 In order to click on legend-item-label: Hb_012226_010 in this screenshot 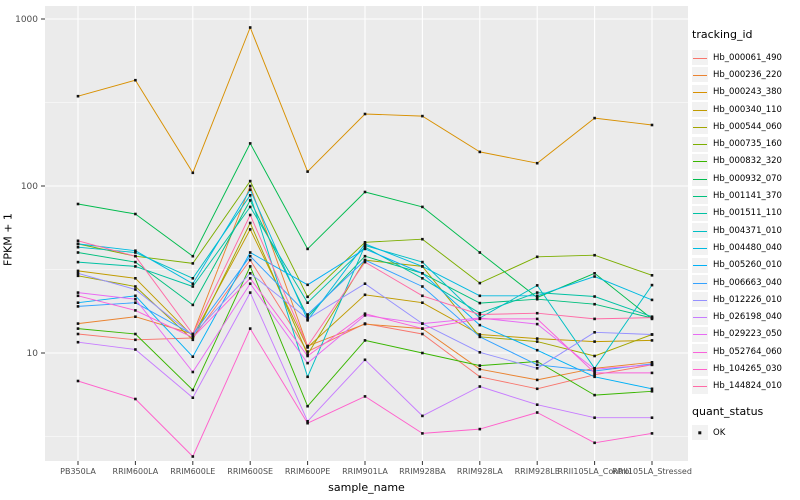, I will do `click(747, 299)`.